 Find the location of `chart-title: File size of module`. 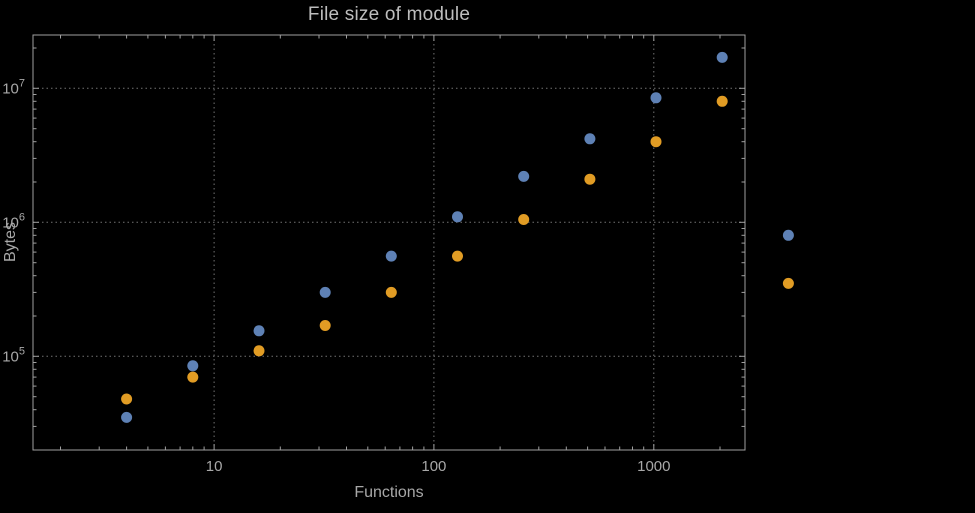

chart-title: File size of module is located at coordinates (389, 14).